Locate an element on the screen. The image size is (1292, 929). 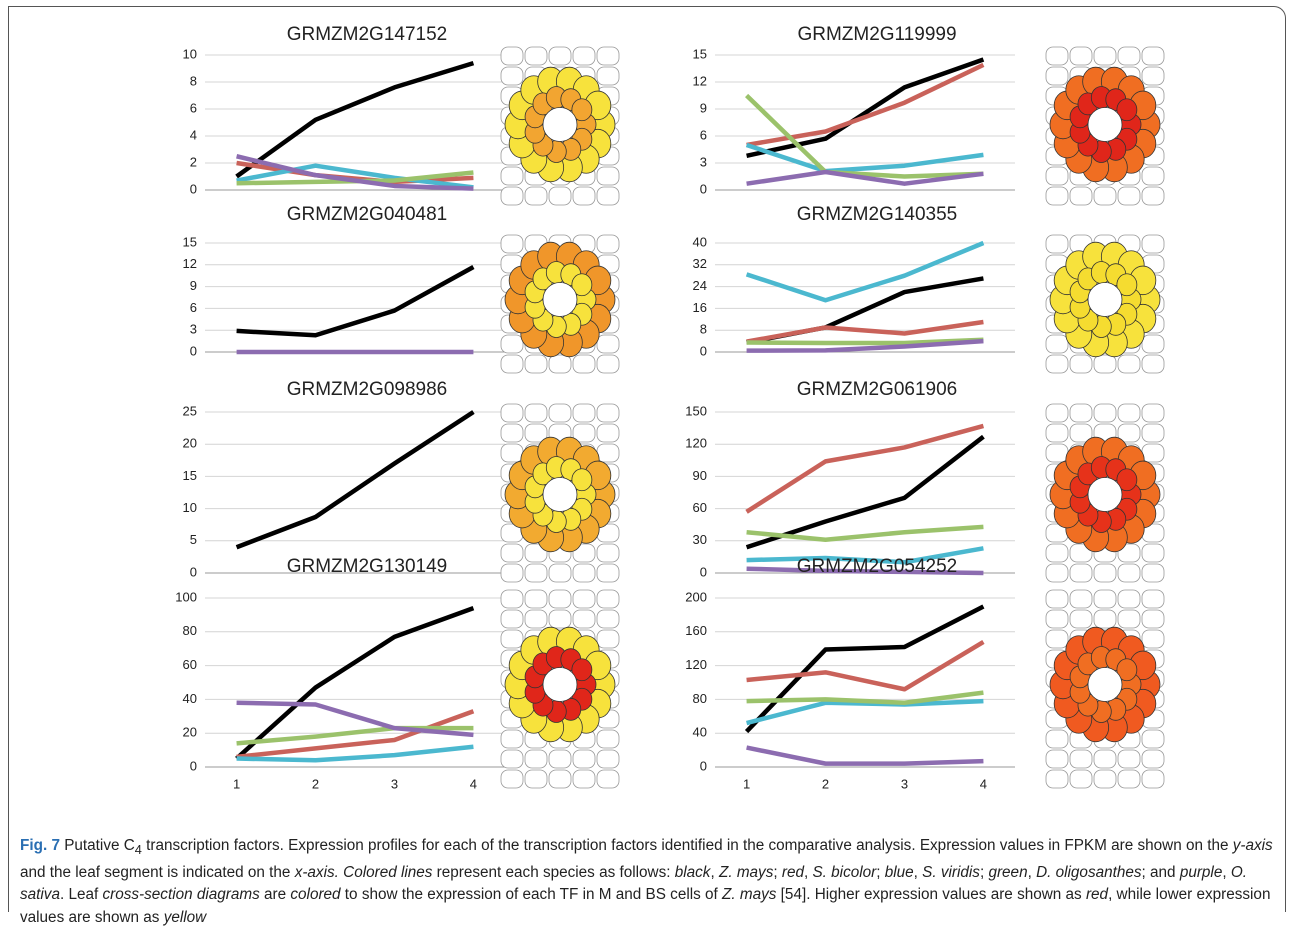
y-tick-label: 3 is located at coordinates (703, 161).